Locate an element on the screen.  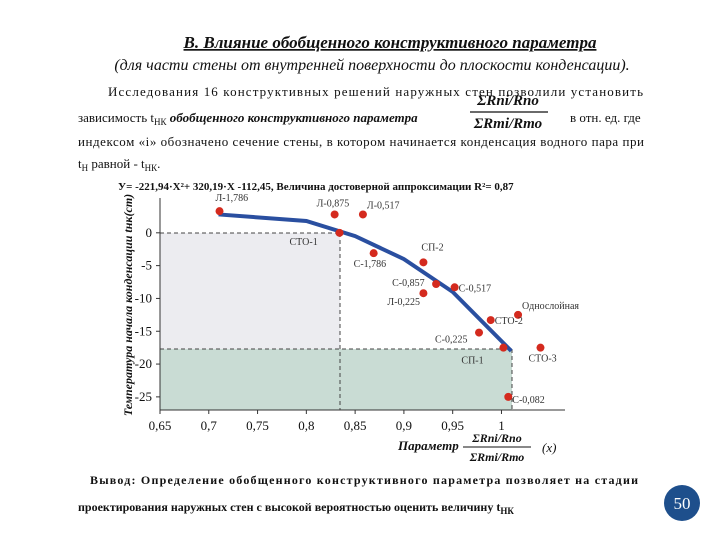
formula-num: ΣRпi/Rпо is located at coordinates (507, 101).